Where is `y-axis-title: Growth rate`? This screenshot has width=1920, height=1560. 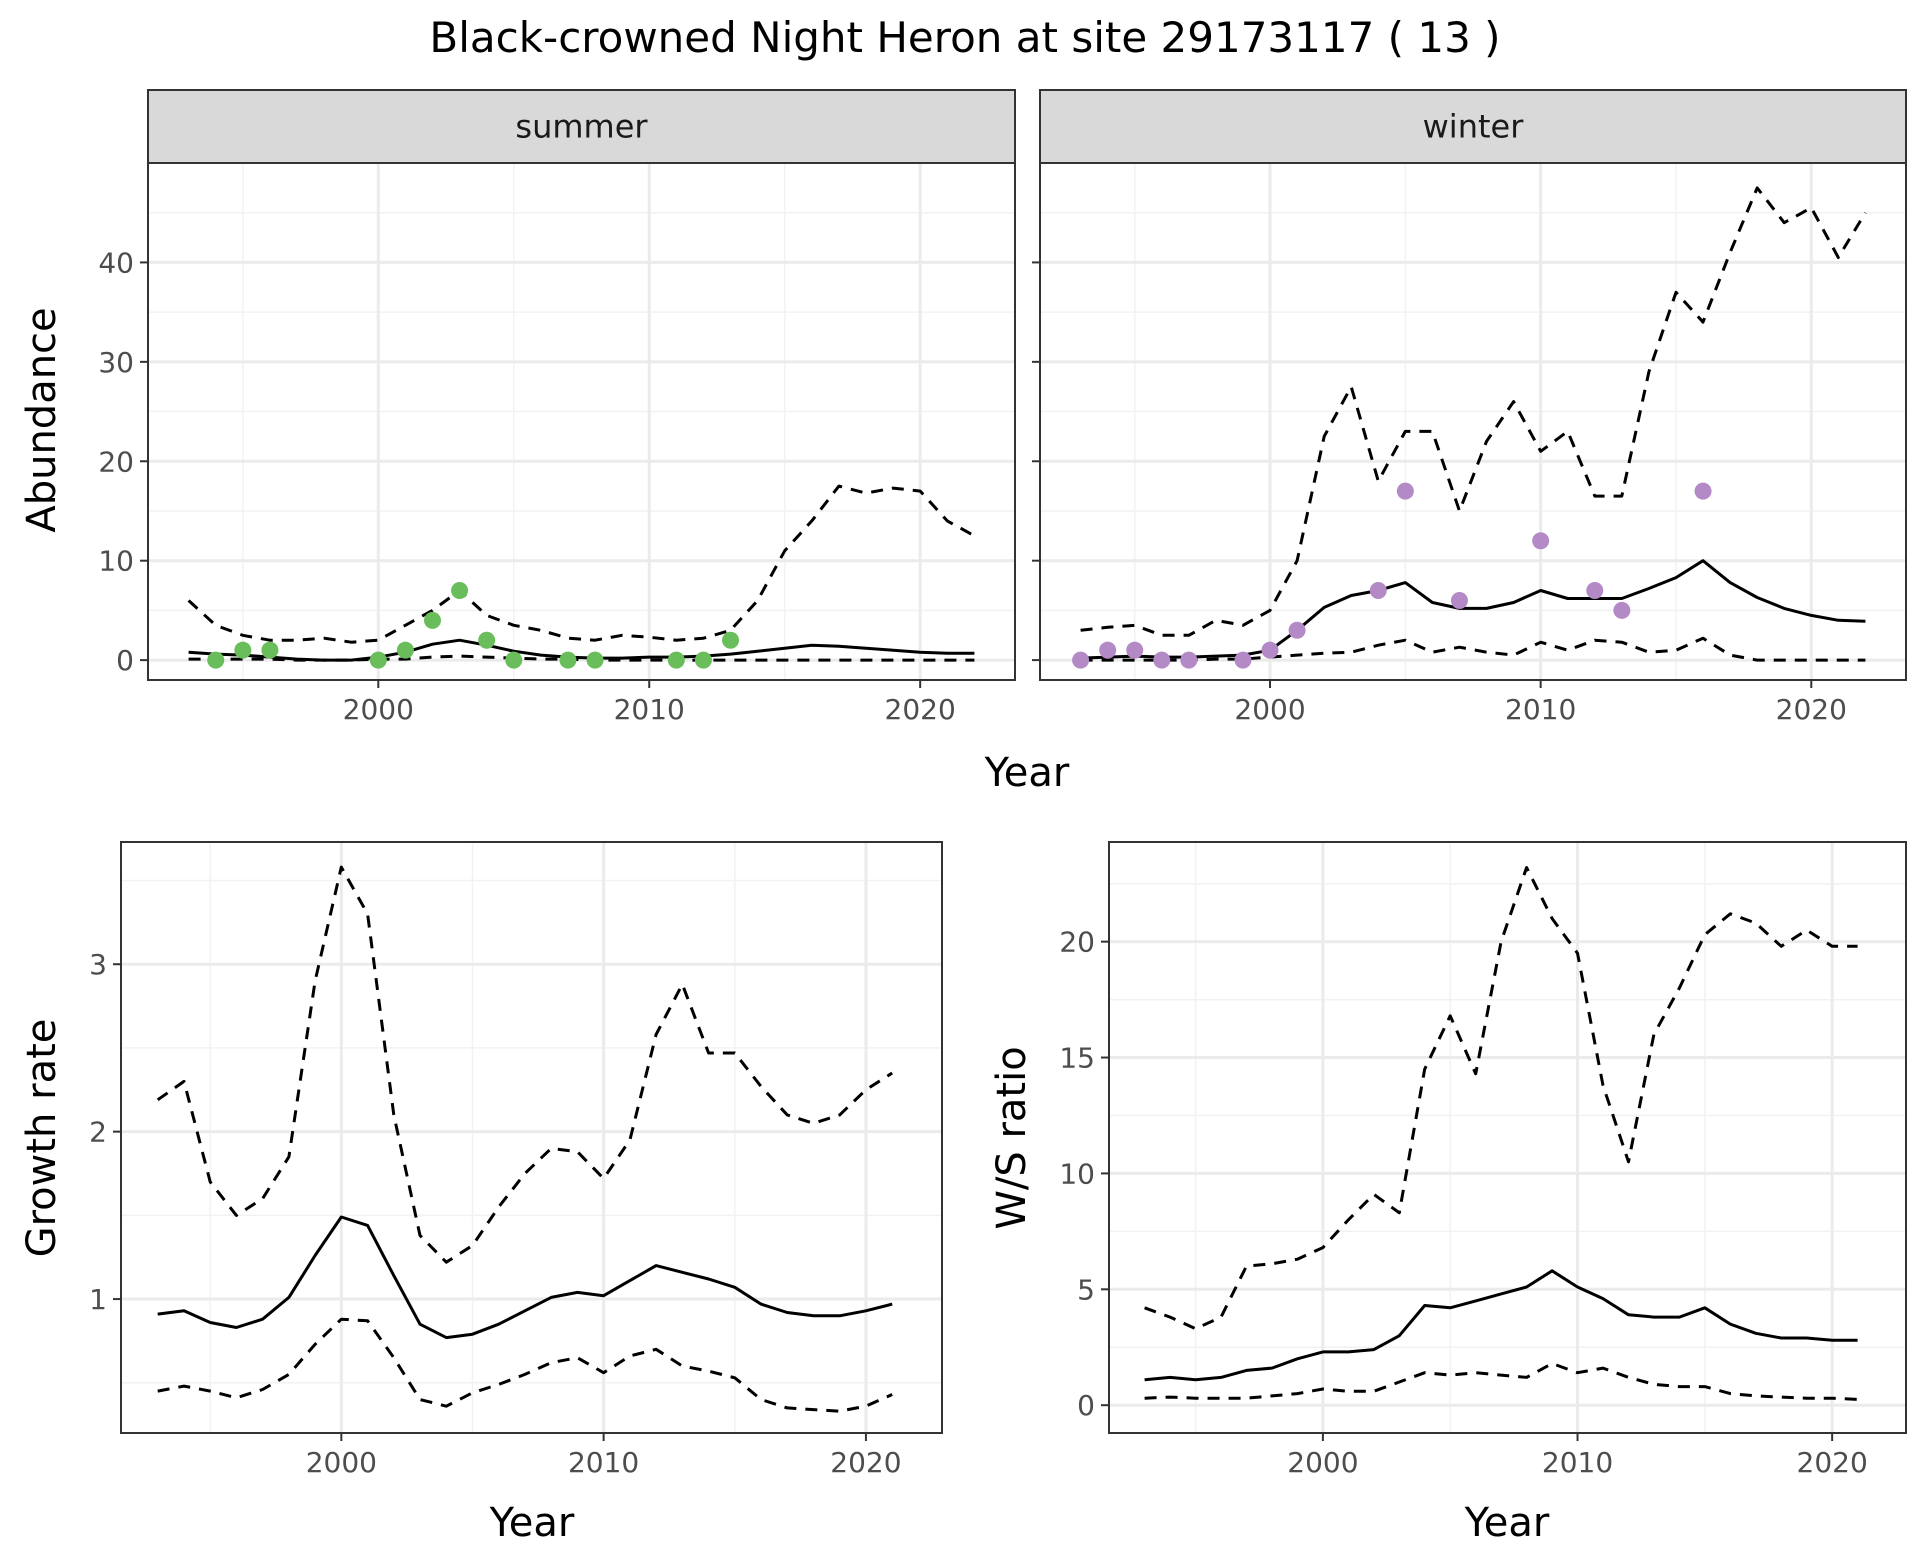
y-axis-title: Growth rate is located at coordinates (42, 1138).